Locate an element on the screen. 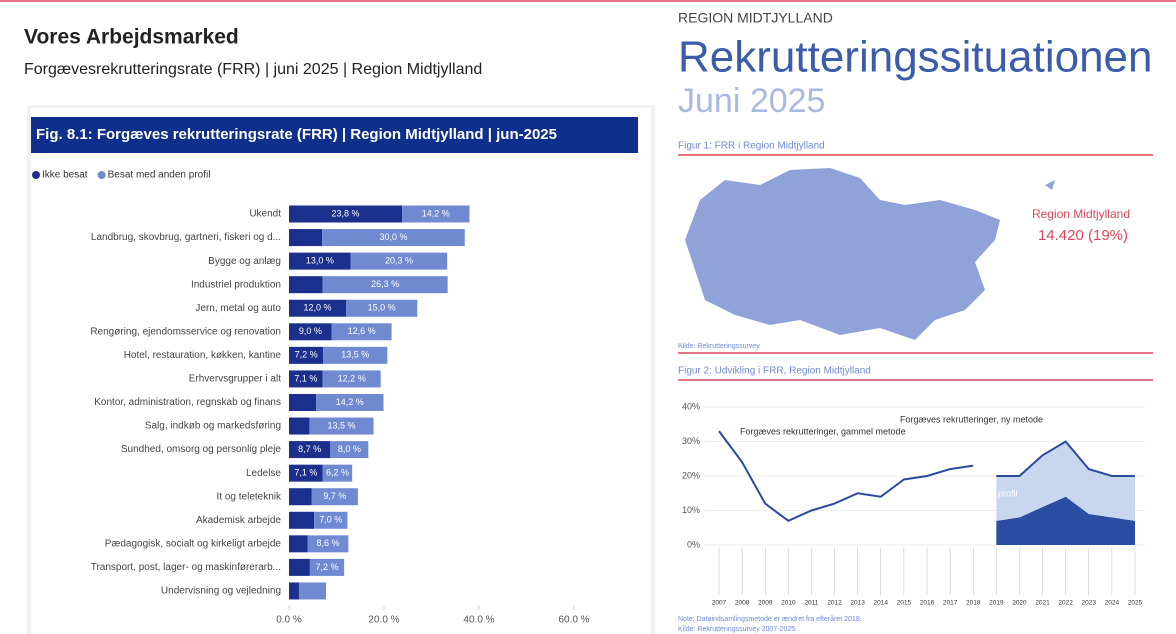 The width and height of the screenshot is (1176, 634). x-tick-label: 2011 is located at coordinates (811, 603).